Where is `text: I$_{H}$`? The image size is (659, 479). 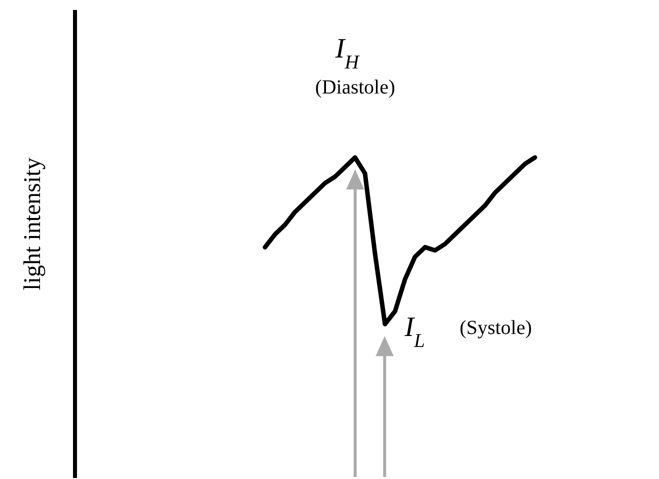 text: I$_{H}$ is located at coordinates (347, 53).